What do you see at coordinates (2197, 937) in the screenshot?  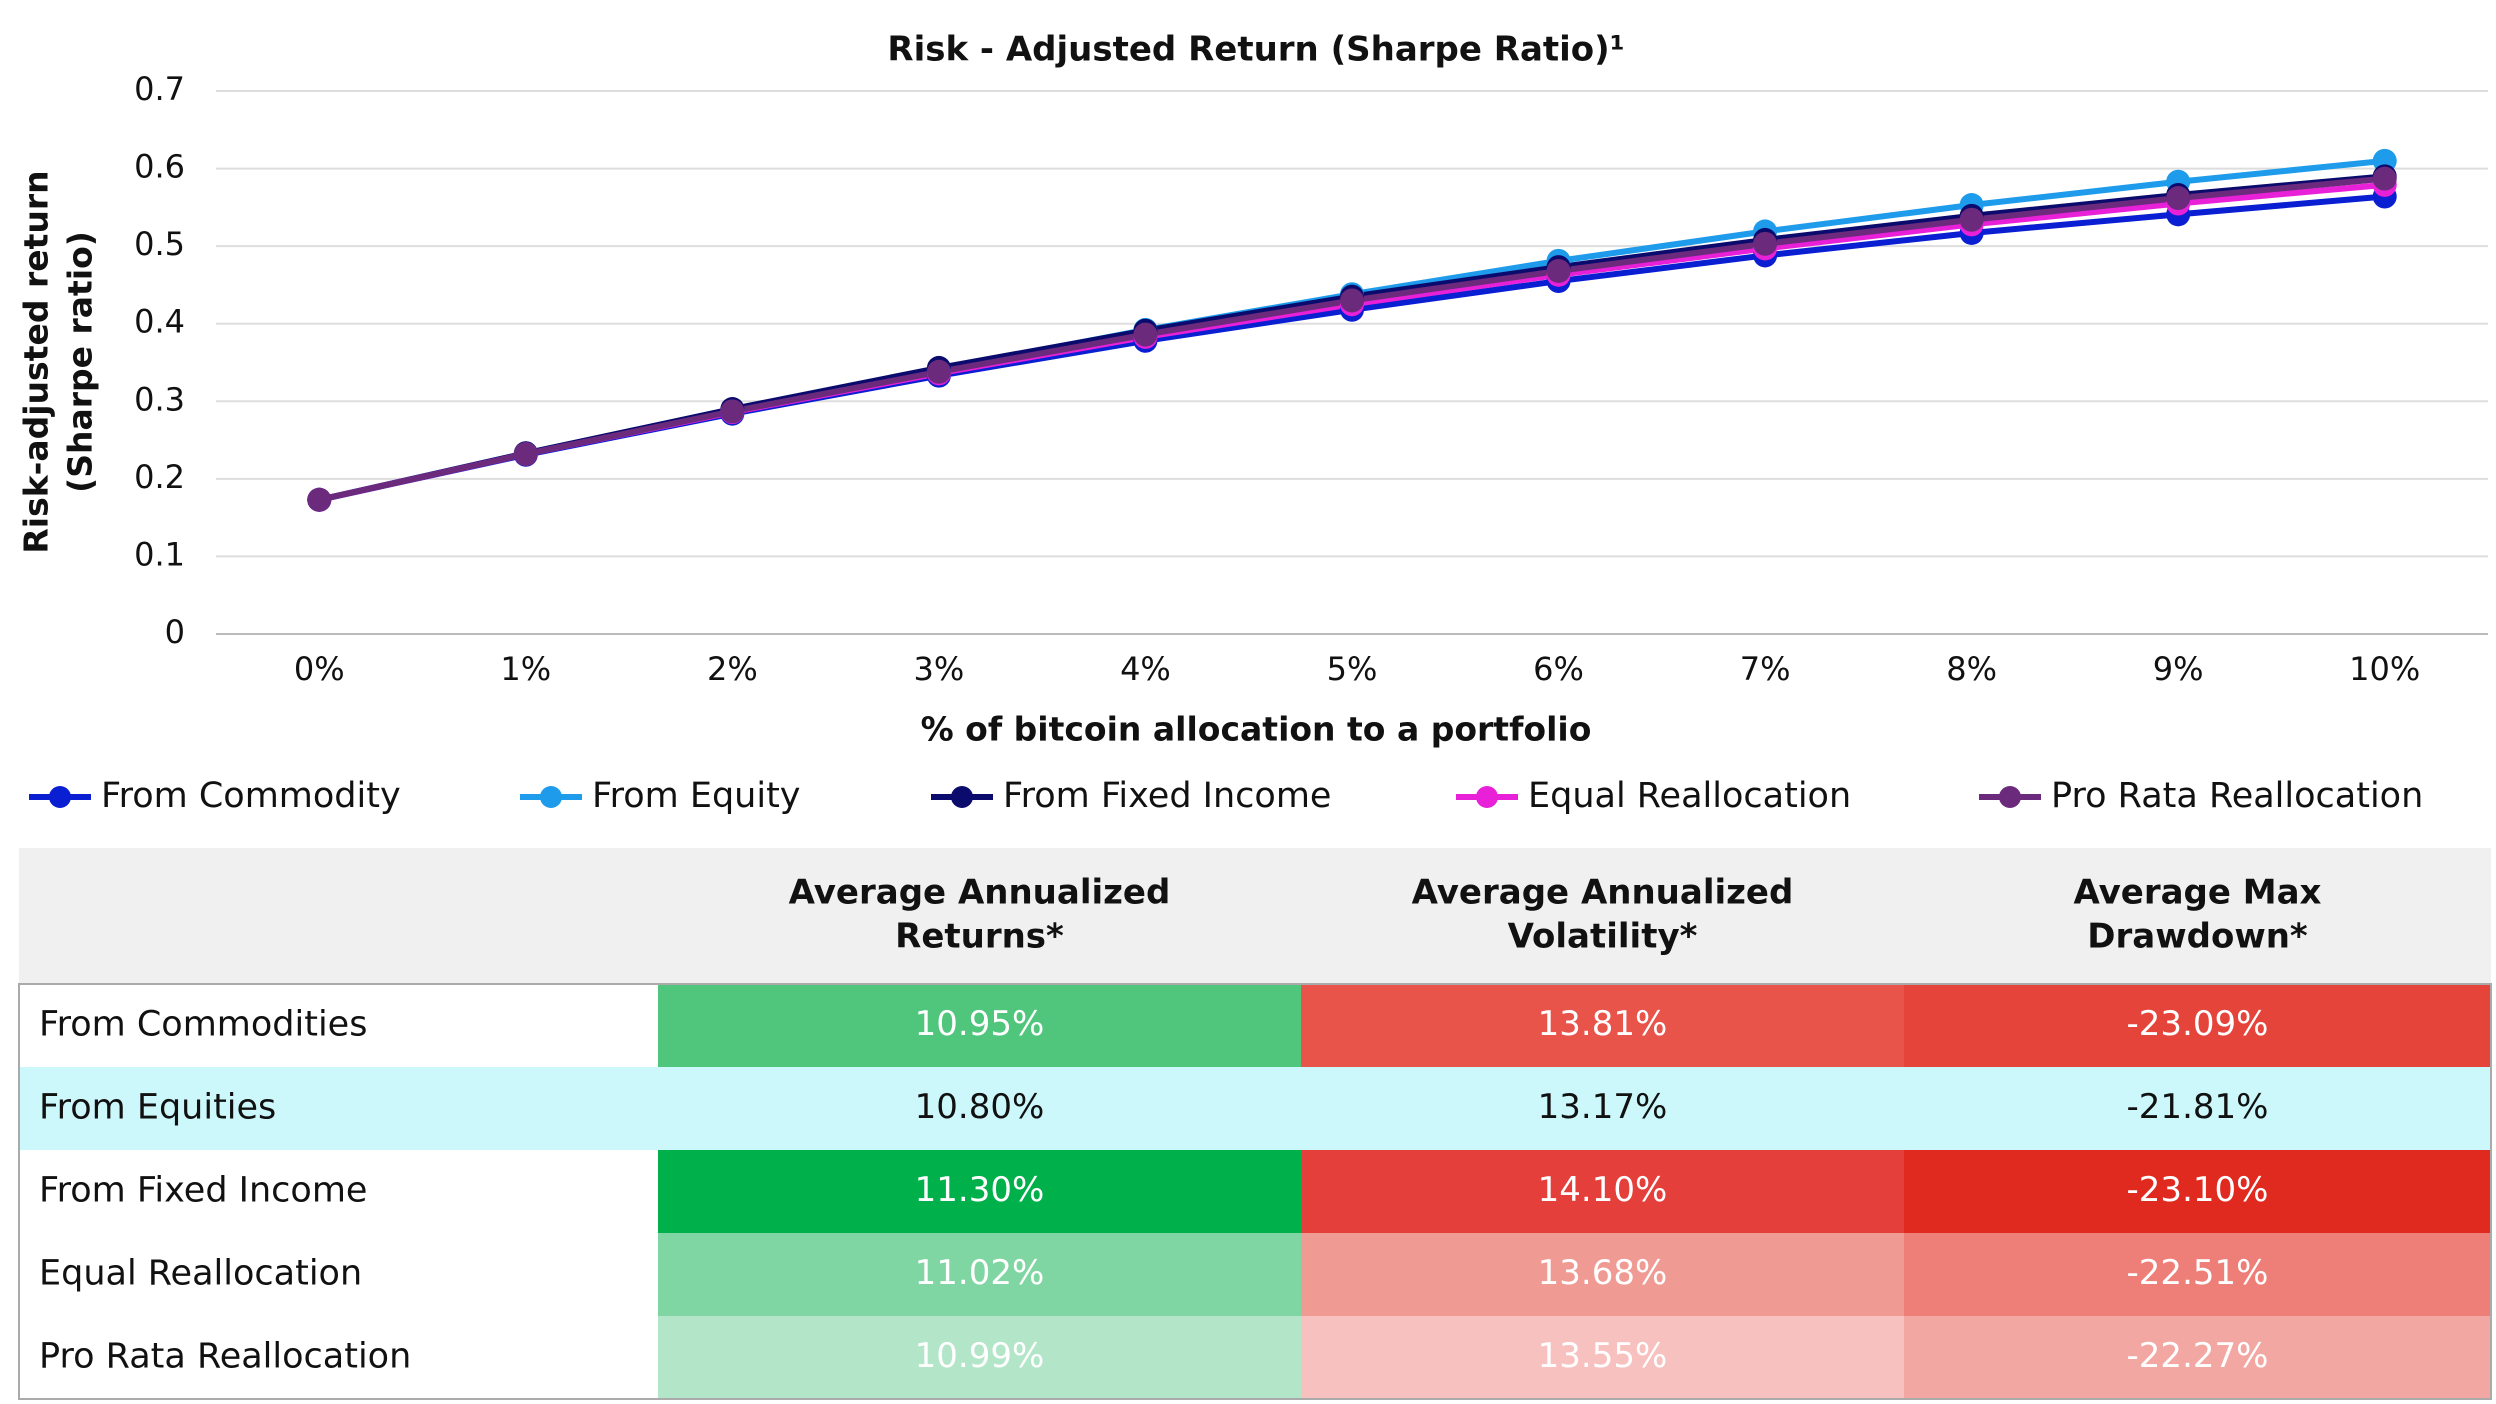 I see `column-header: Drawdown*` at bounding box center [2197, 937].